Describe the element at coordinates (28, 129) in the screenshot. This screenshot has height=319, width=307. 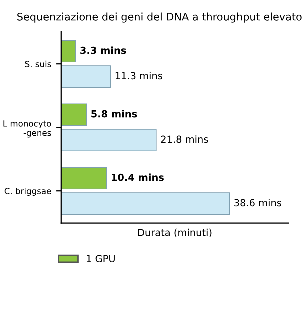
I see `y-tick-label: L monocyto -genes` at that location.